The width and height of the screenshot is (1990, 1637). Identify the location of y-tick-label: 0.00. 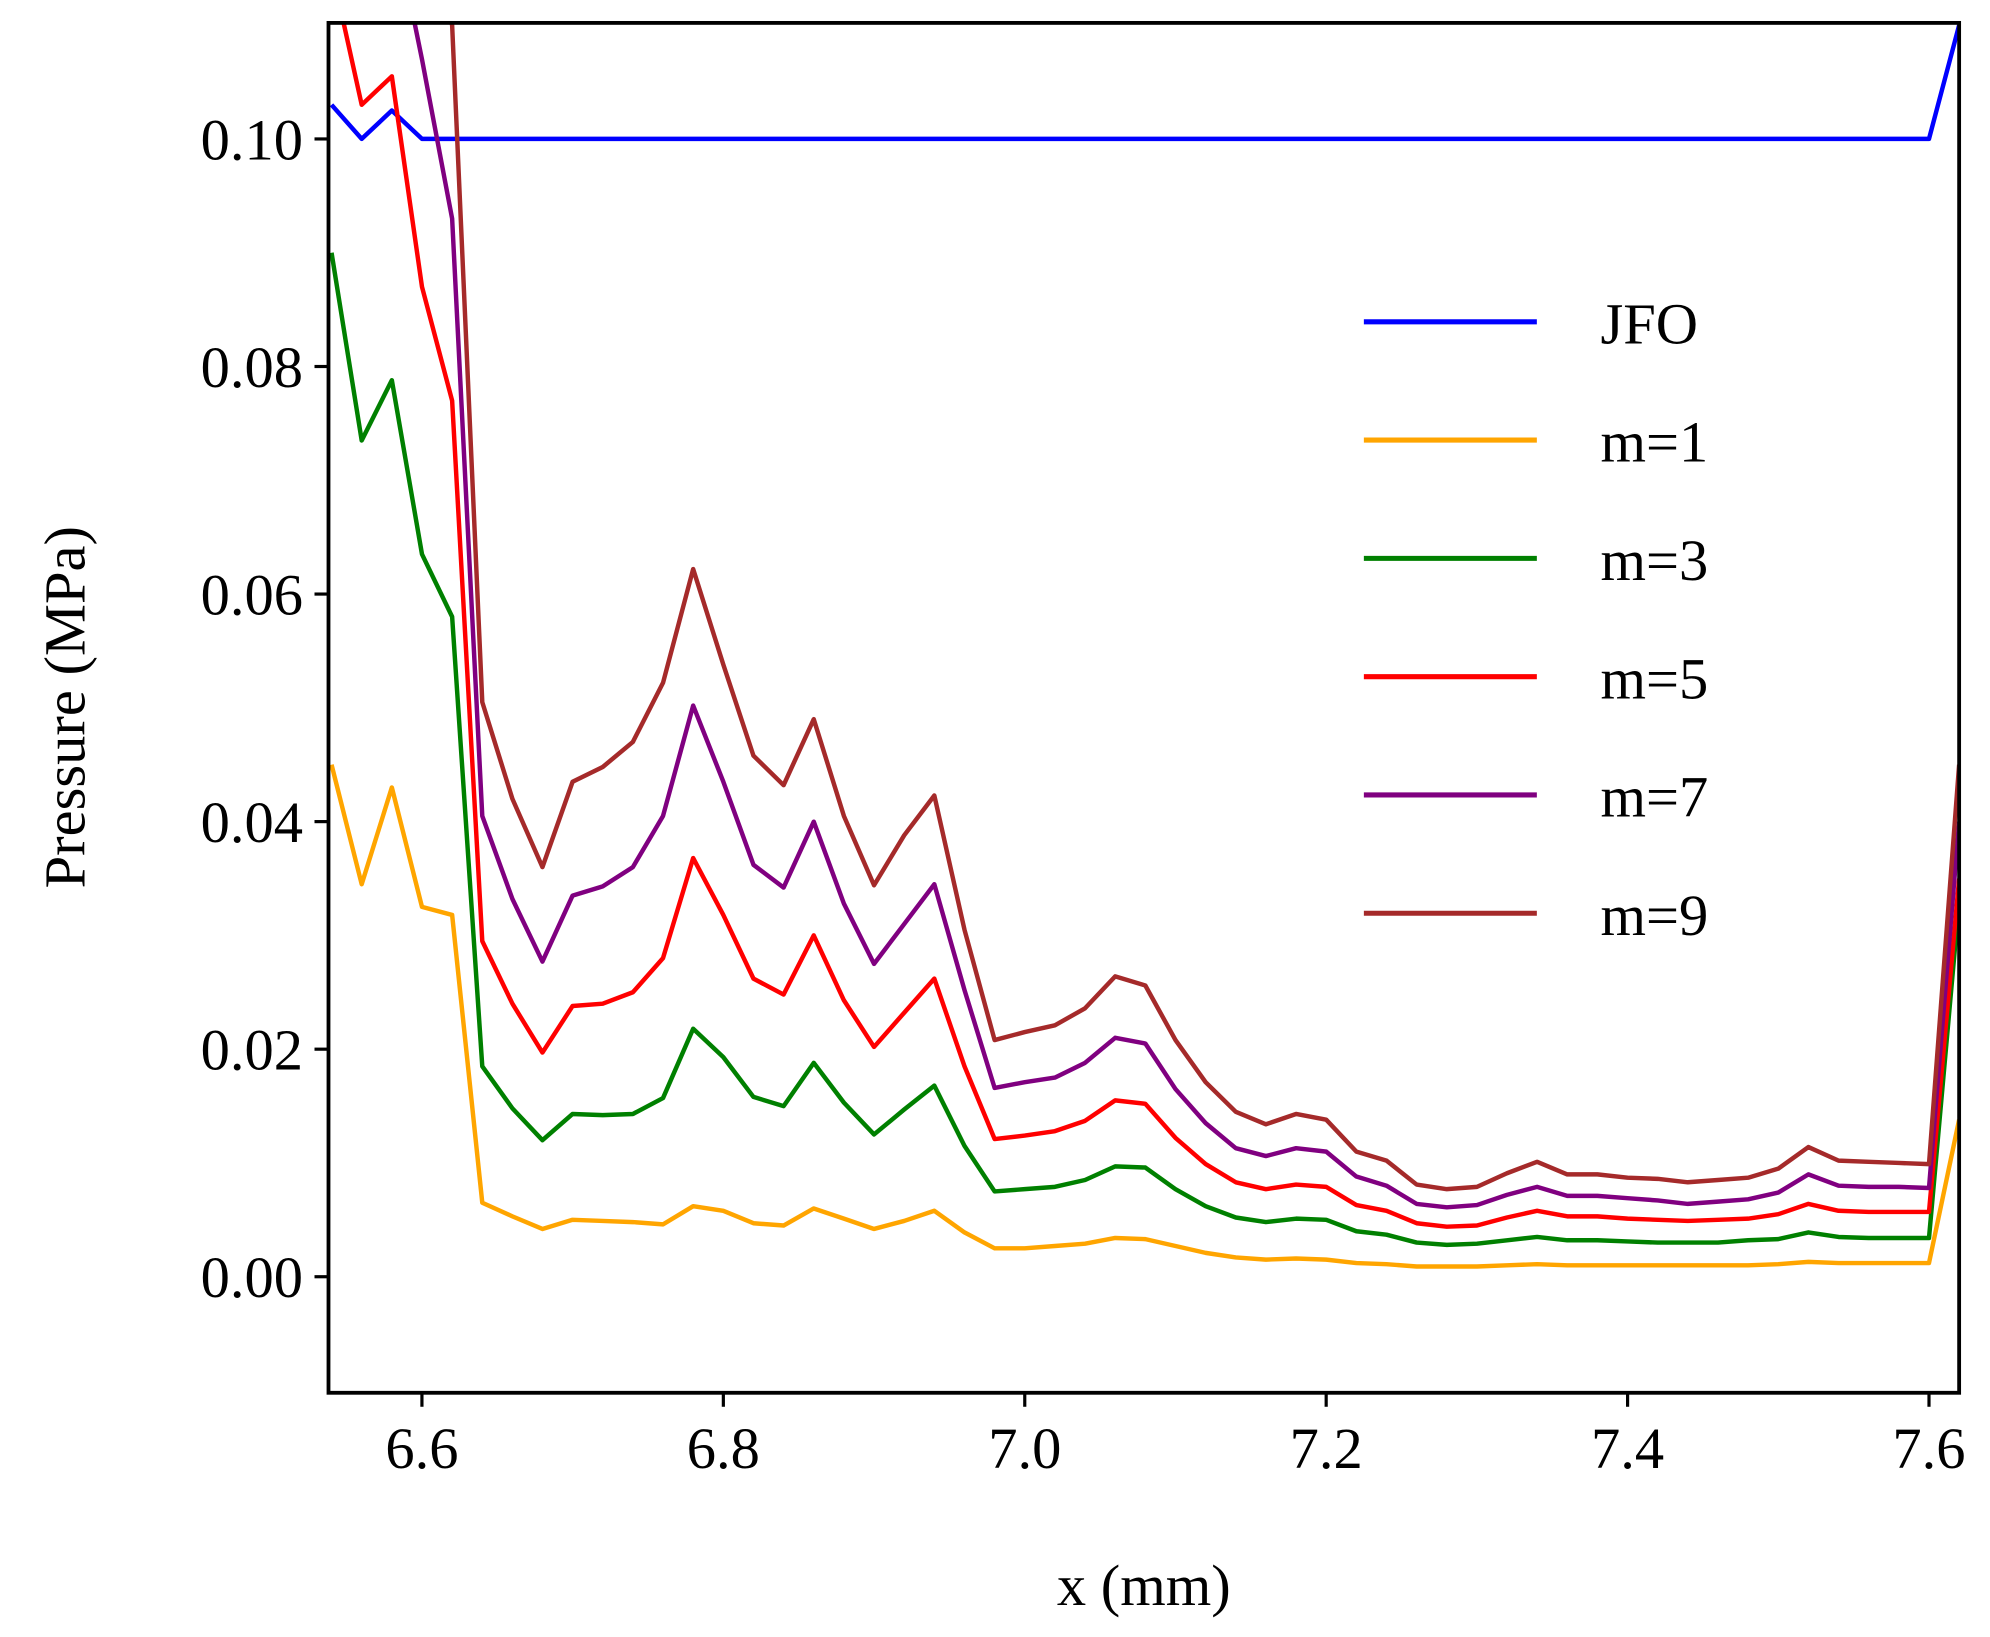
(252, 1277).